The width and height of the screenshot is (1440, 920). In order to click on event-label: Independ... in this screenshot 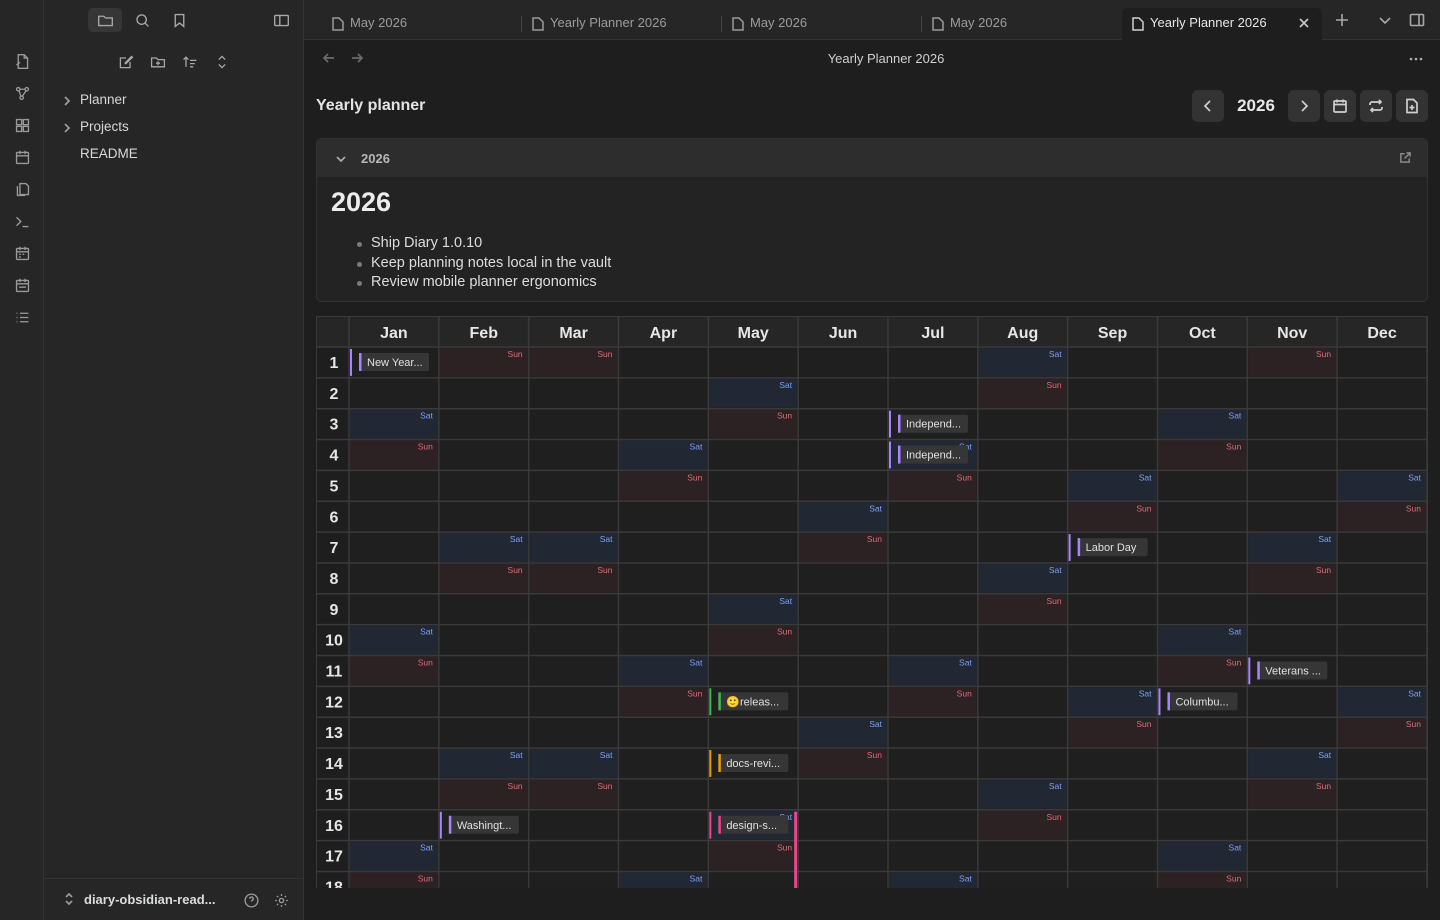, I will do `click(933, 425)`.